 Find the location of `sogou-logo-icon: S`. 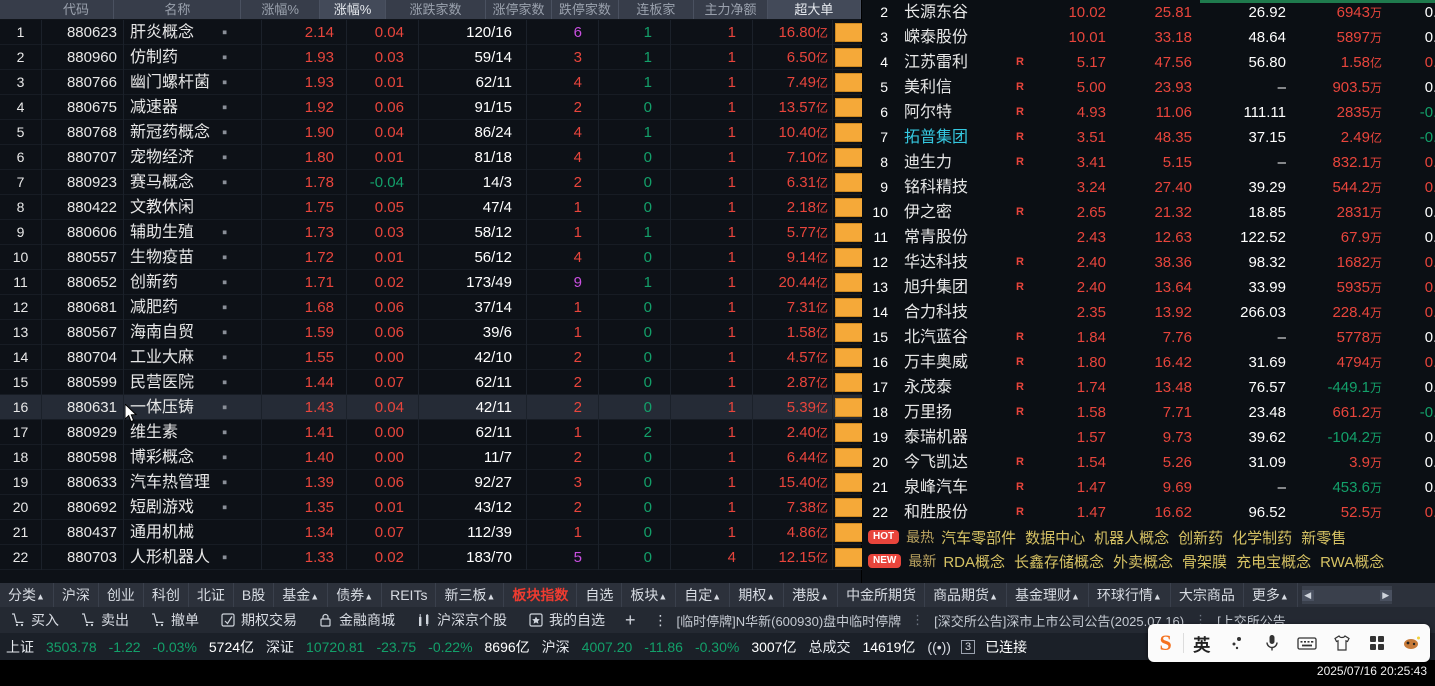

sogou-logo-icon: S is located at coordinates (1165, 643).